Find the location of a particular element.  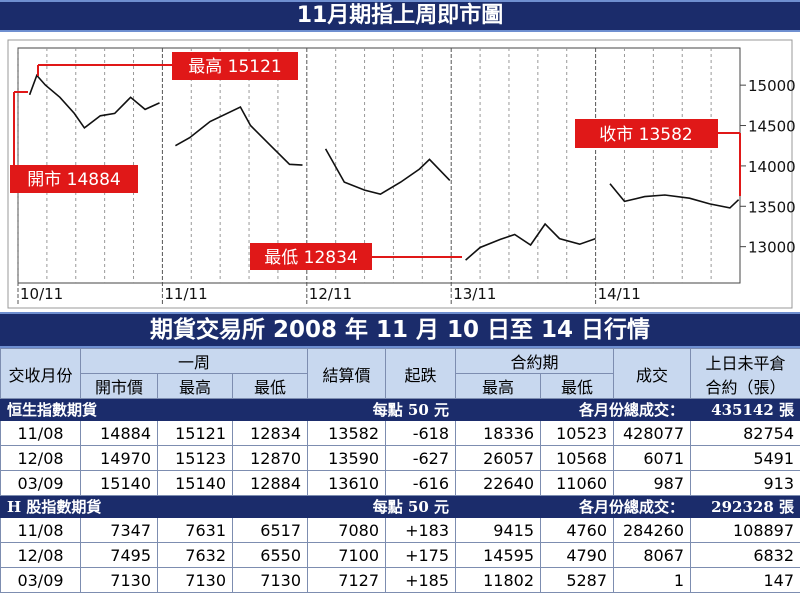

table-cell: 4760 is located at coordinates (577, 530).